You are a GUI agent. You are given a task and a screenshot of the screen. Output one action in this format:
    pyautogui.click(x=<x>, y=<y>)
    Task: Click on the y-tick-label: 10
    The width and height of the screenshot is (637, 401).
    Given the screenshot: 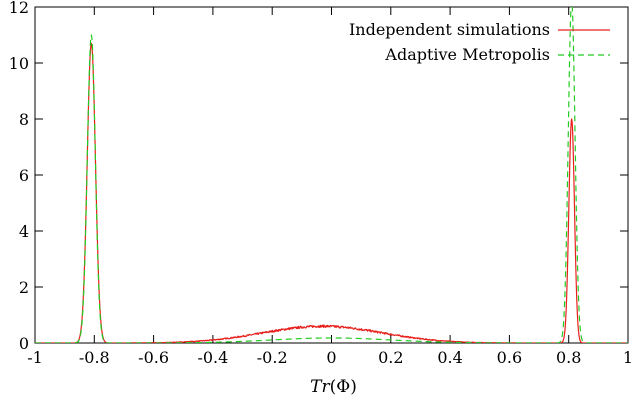 What is the action you would take?
    pyautogui.click(x=19, y=63)
    